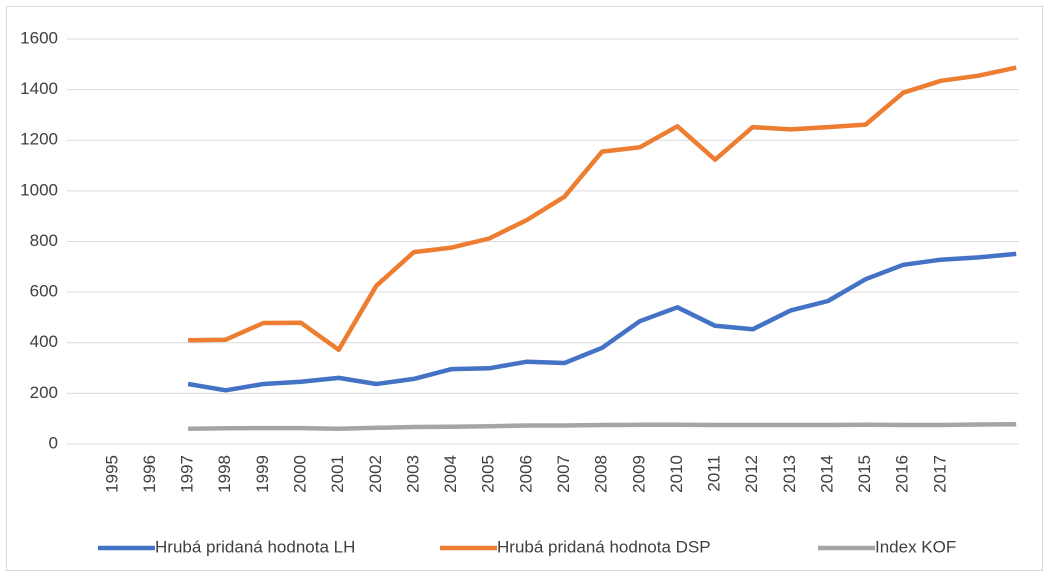 The width and height of the screenshot is (1050, 583). Describe the element at coordinates (826, 474) in the screenshot. I see `x-tick-label: 2014` at that location.